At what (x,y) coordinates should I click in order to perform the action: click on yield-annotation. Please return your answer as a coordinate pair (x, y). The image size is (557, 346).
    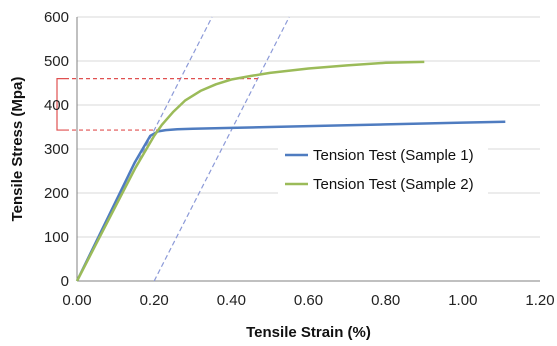
    Looking at the image, I should click on (157, 104).